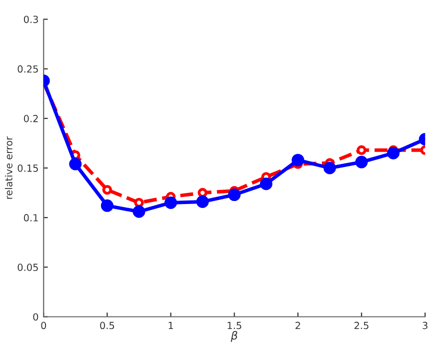 The image size is (436, 350). I want to click on y-tick-label: 0.3, so click(31, 20).